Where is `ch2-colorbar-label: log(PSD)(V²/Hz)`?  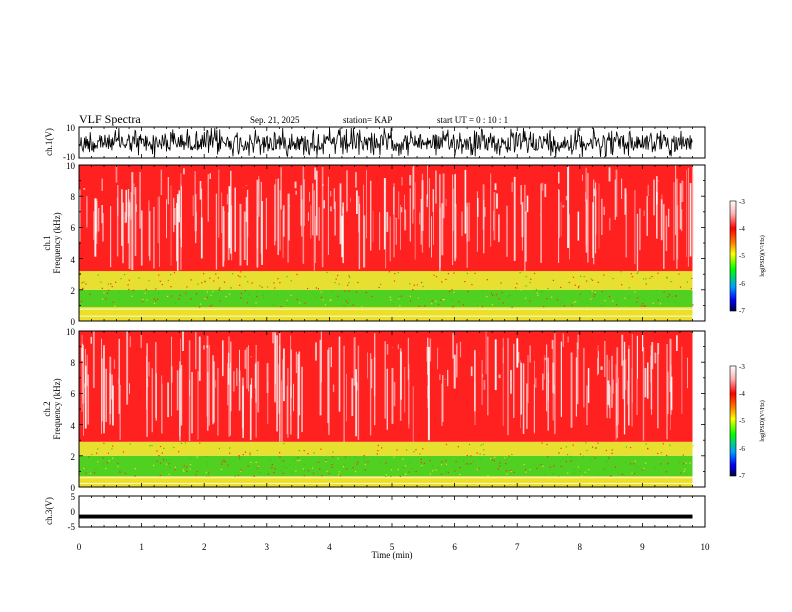 ch2-colorbar-label: log(PSD)(V²/Hz) is located at coordinates (762, 420).